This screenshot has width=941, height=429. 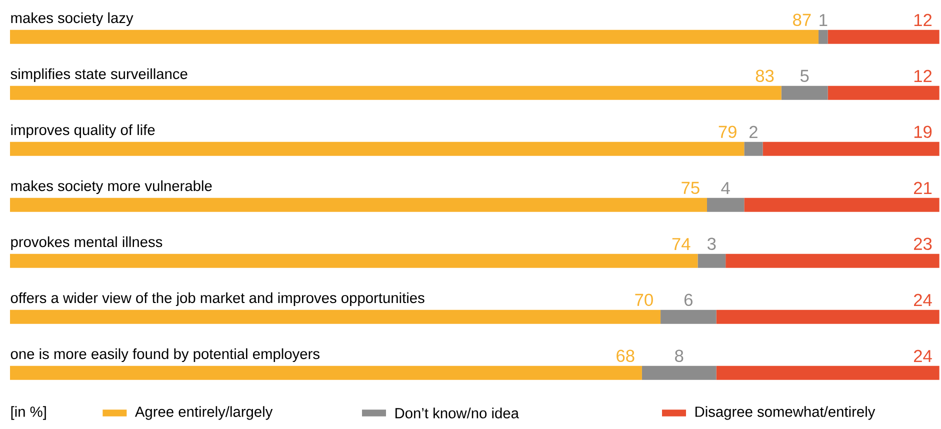 I want to click on data-label: 83, so click(x=765, y=76).